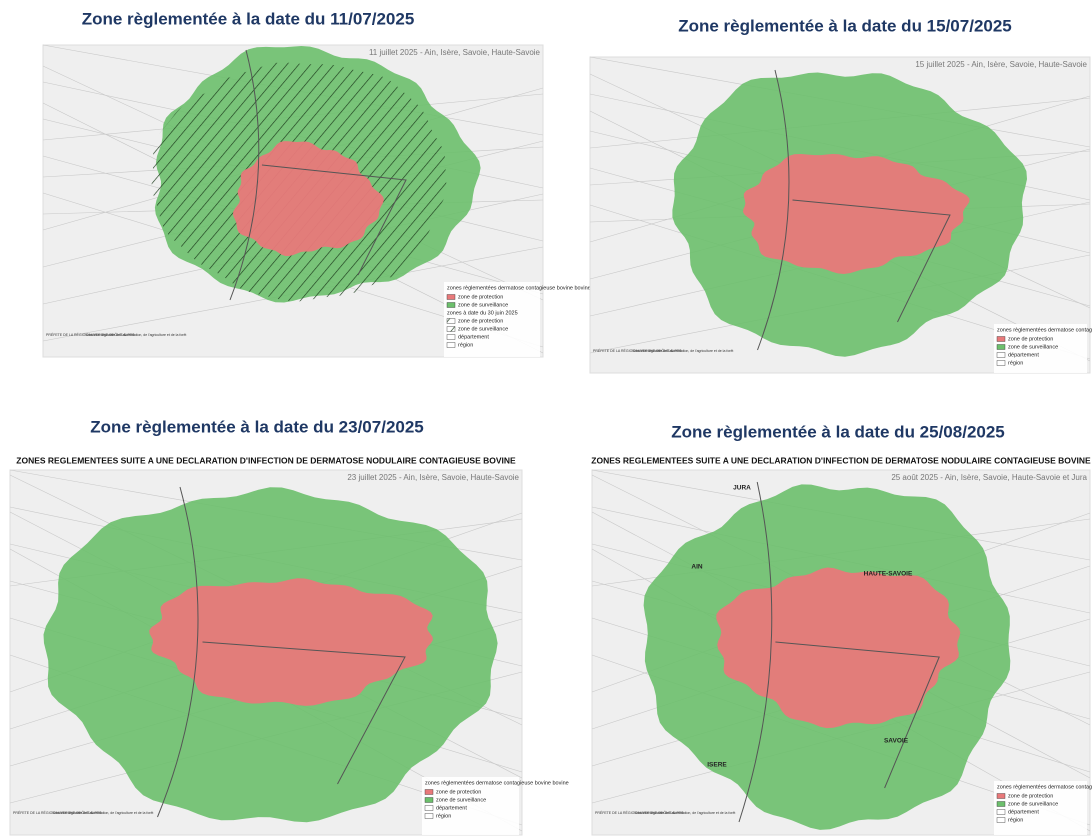 This screenshot has height=839, width=1092. Describe the element at coordinates (482, 313) in the screenshot. I see `legend-item: zones à date du 30 juin 2025` at that location.